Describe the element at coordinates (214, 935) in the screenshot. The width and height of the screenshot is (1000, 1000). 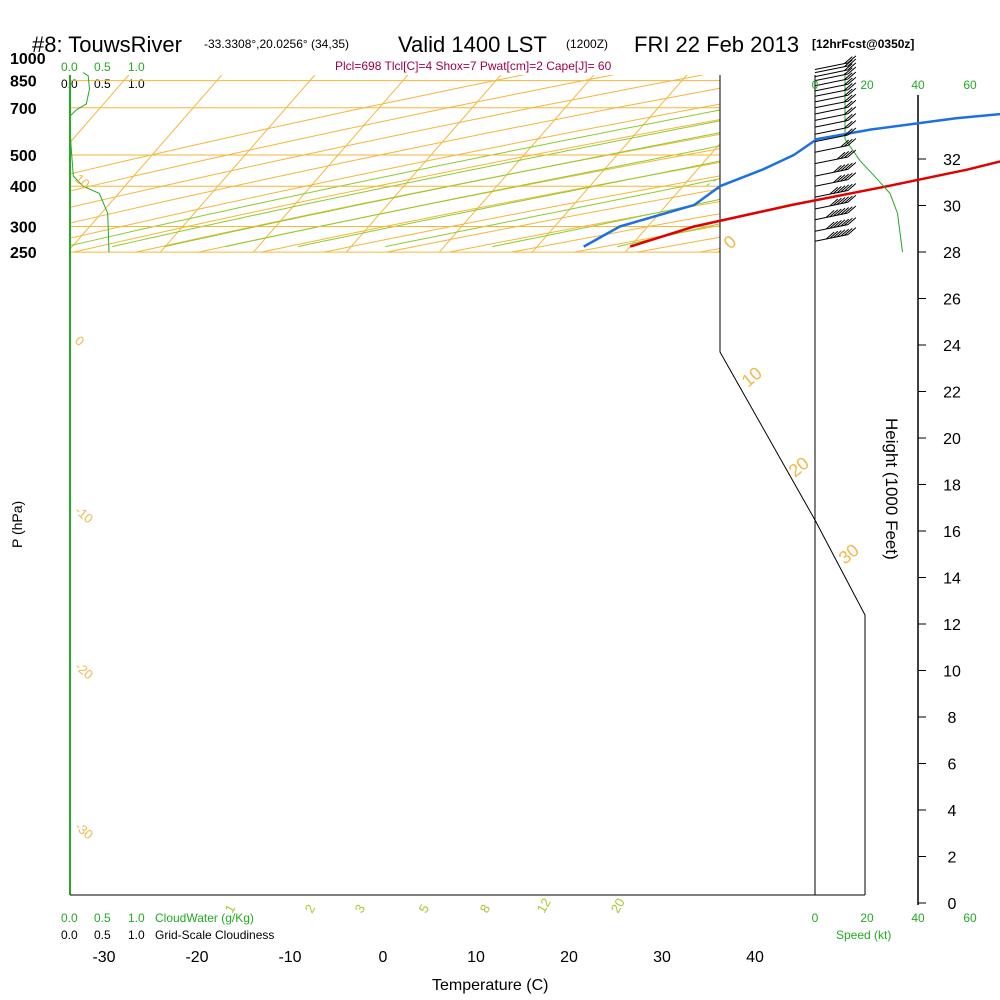
I see `cloudiness-label: Grid-Scale Cloudiness` at that location.